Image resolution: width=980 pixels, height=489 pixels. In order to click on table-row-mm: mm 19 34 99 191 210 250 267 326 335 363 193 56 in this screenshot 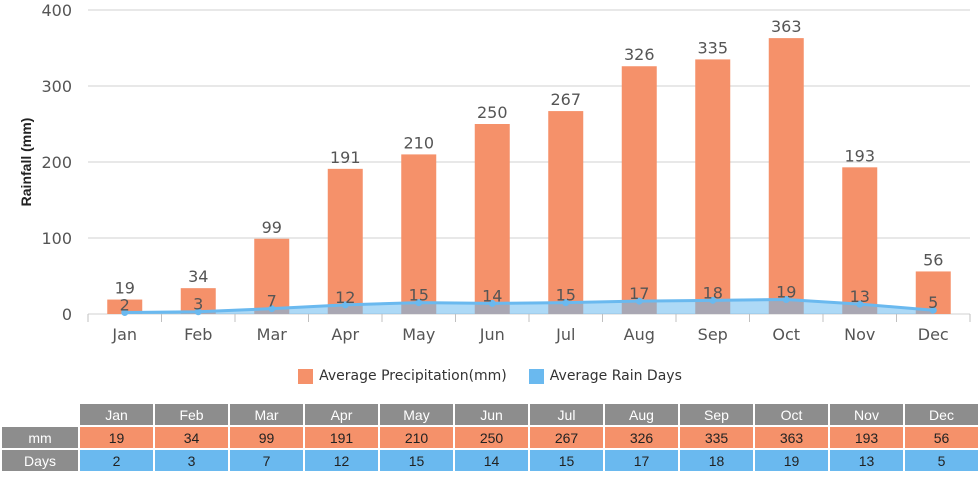, I will do `click(490, 437)`.